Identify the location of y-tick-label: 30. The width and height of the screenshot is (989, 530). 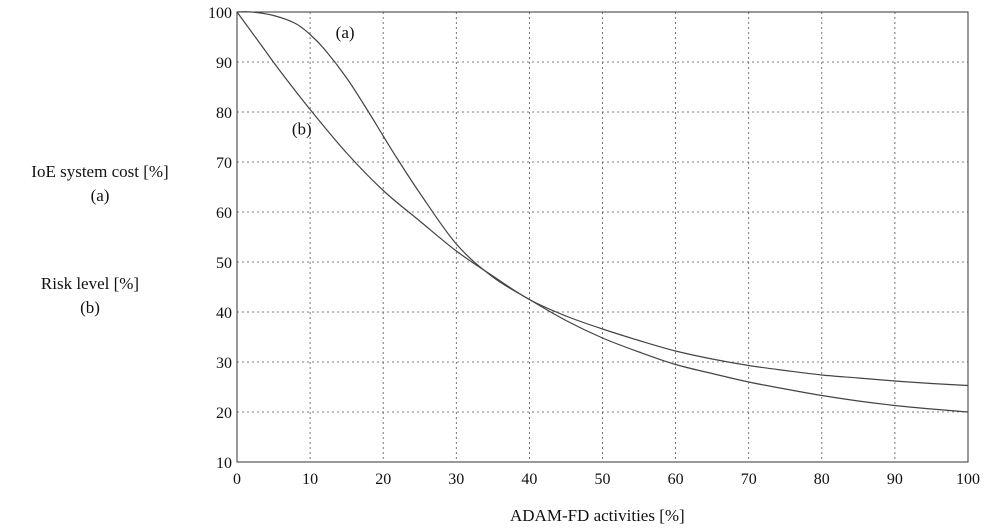
(224, 363).